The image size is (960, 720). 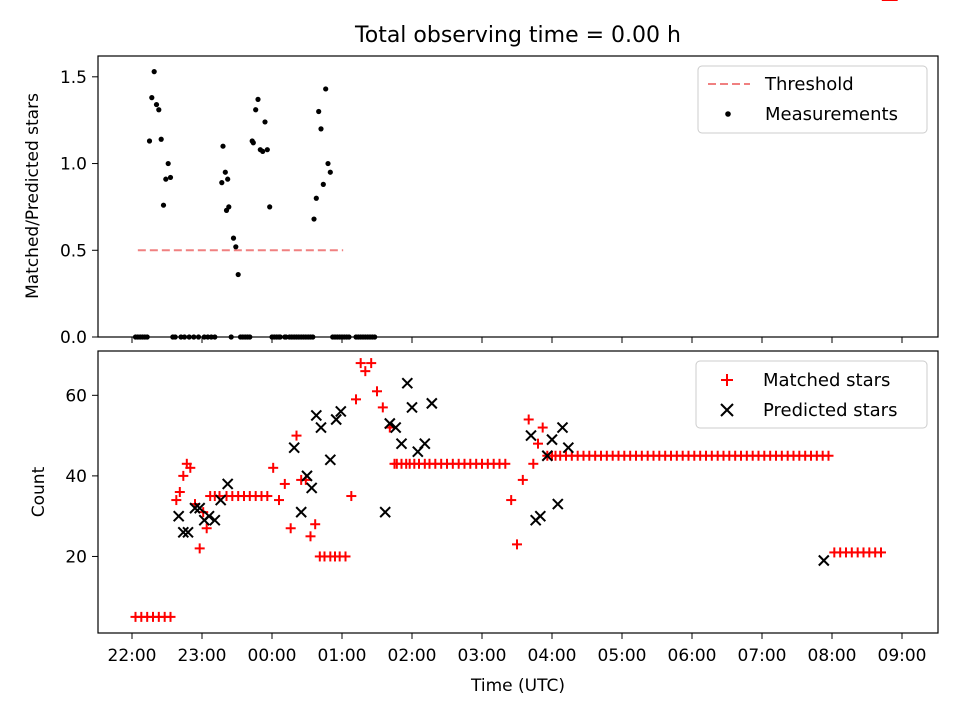 What do you see at coordinates (39, 491) in the screenshot?
I see `bottom-y-axis-label: Count` at bounding box center [39, 491].